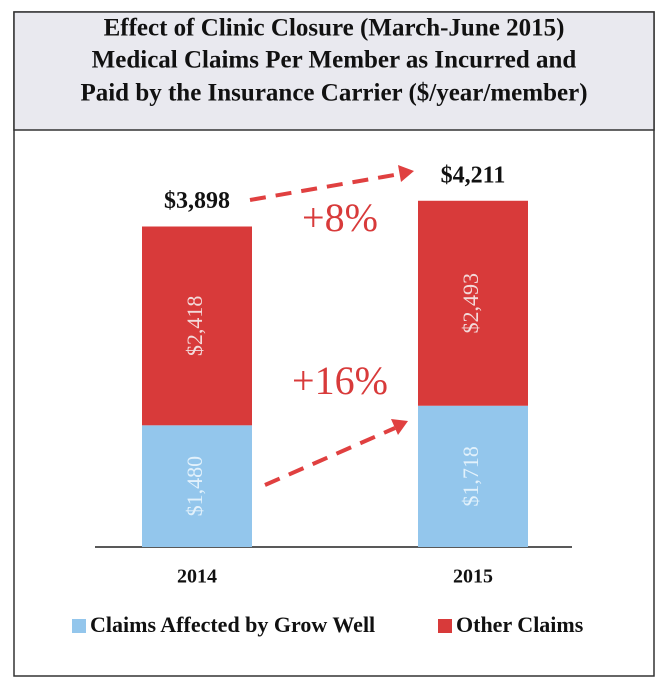  What do you see at coordinates (473, 577) in the screenshot?
I see `x-tick-label: 2015` at bounding box center [473, 577].